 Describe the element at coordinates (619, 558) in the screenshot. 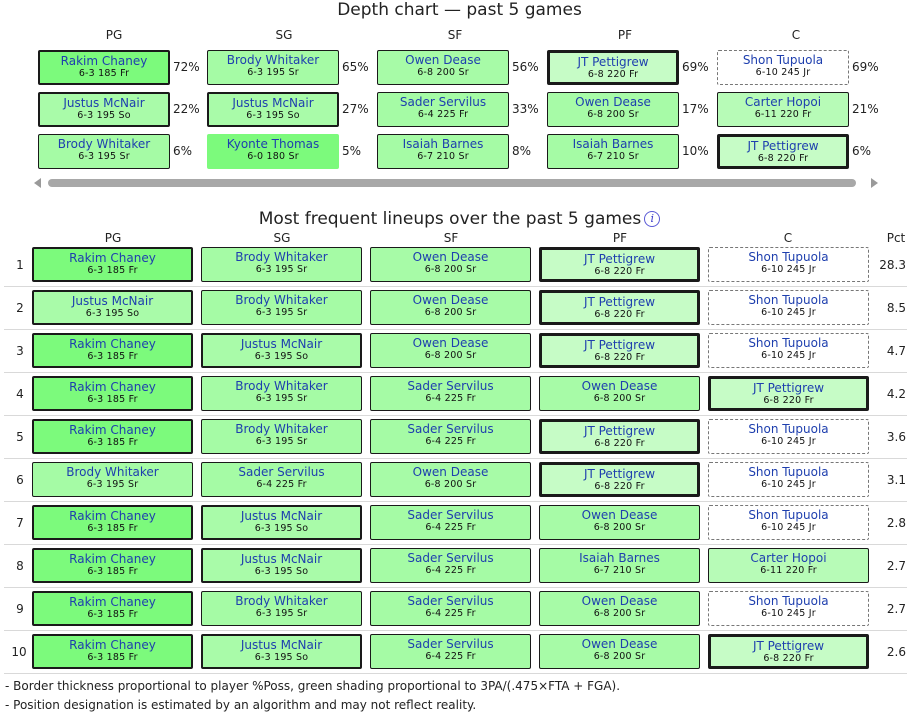

I see `player-name: Isaiah Barnes` at that location.